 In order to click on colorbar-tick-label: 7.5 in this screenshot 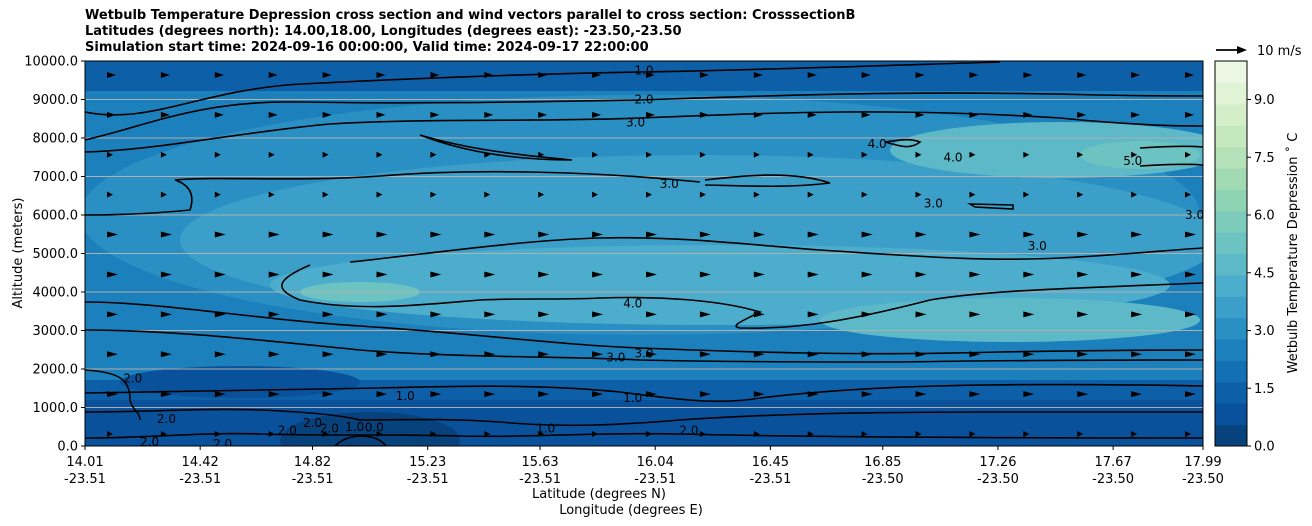, I will do `click(1264, 158)`.